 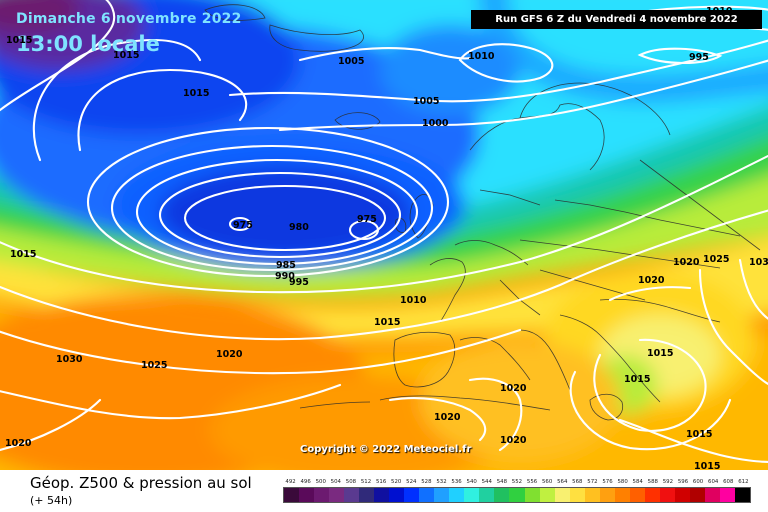 I want to click on scale-label: 552, so click(x=517, y=482).